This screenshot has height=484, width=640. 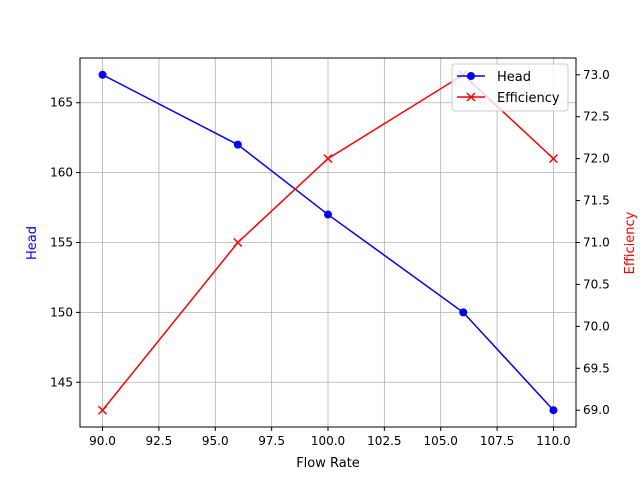 What do you see at coordinates (61, 312) in the screenshot?
I see `left-y-tick-label: 150` at bounding box center [61, 312].